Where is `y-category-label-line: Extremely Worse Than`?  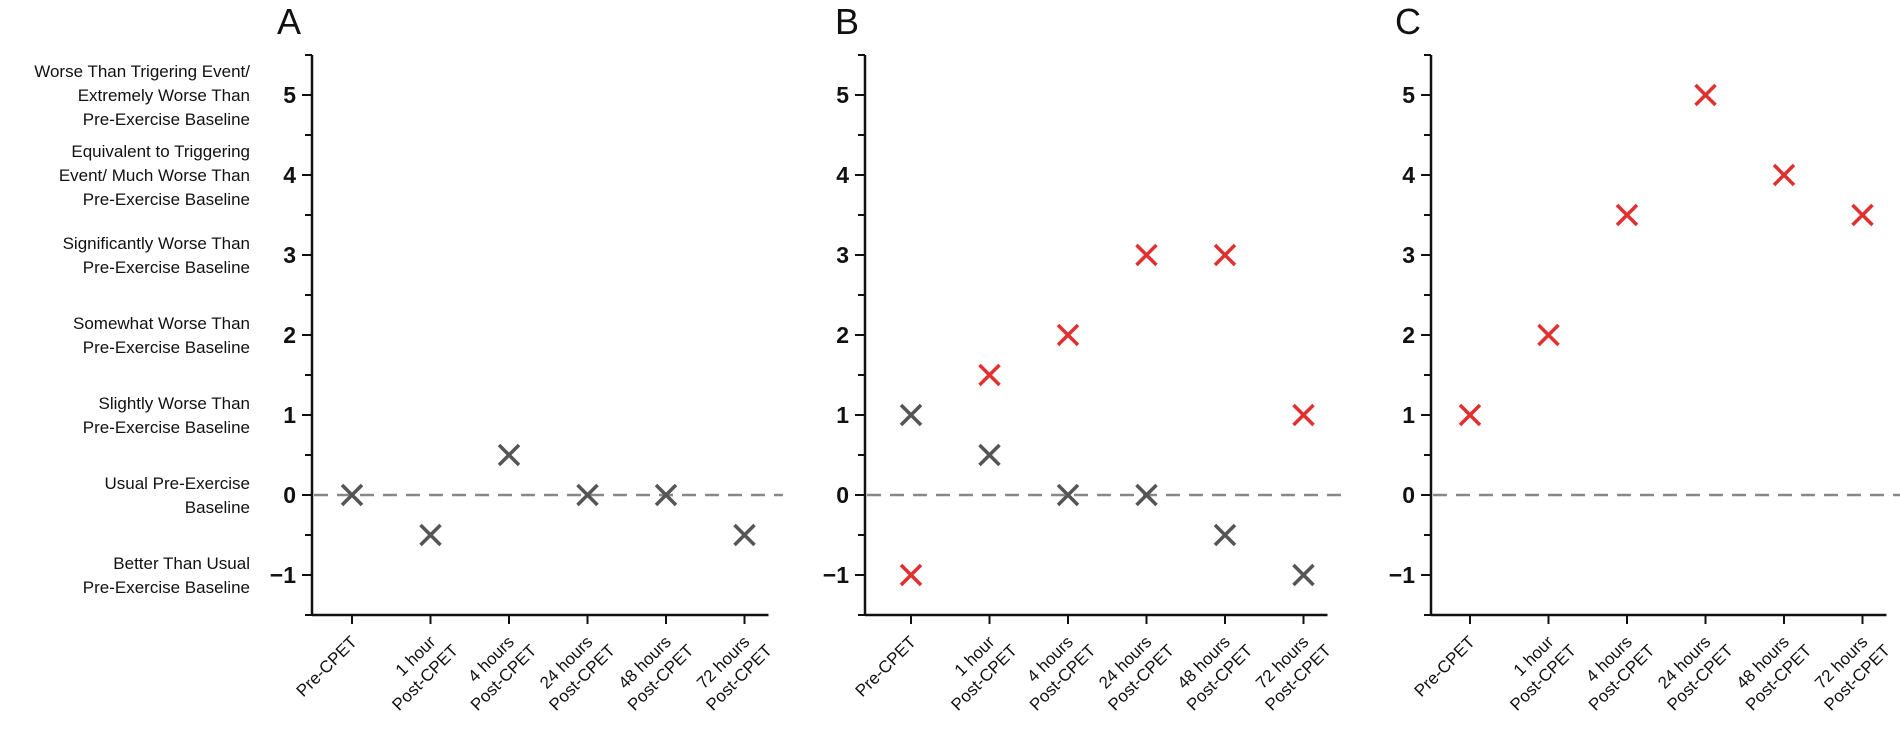
y-category-label-line: Extremely Worse Than is located at coordinates (164, 95).